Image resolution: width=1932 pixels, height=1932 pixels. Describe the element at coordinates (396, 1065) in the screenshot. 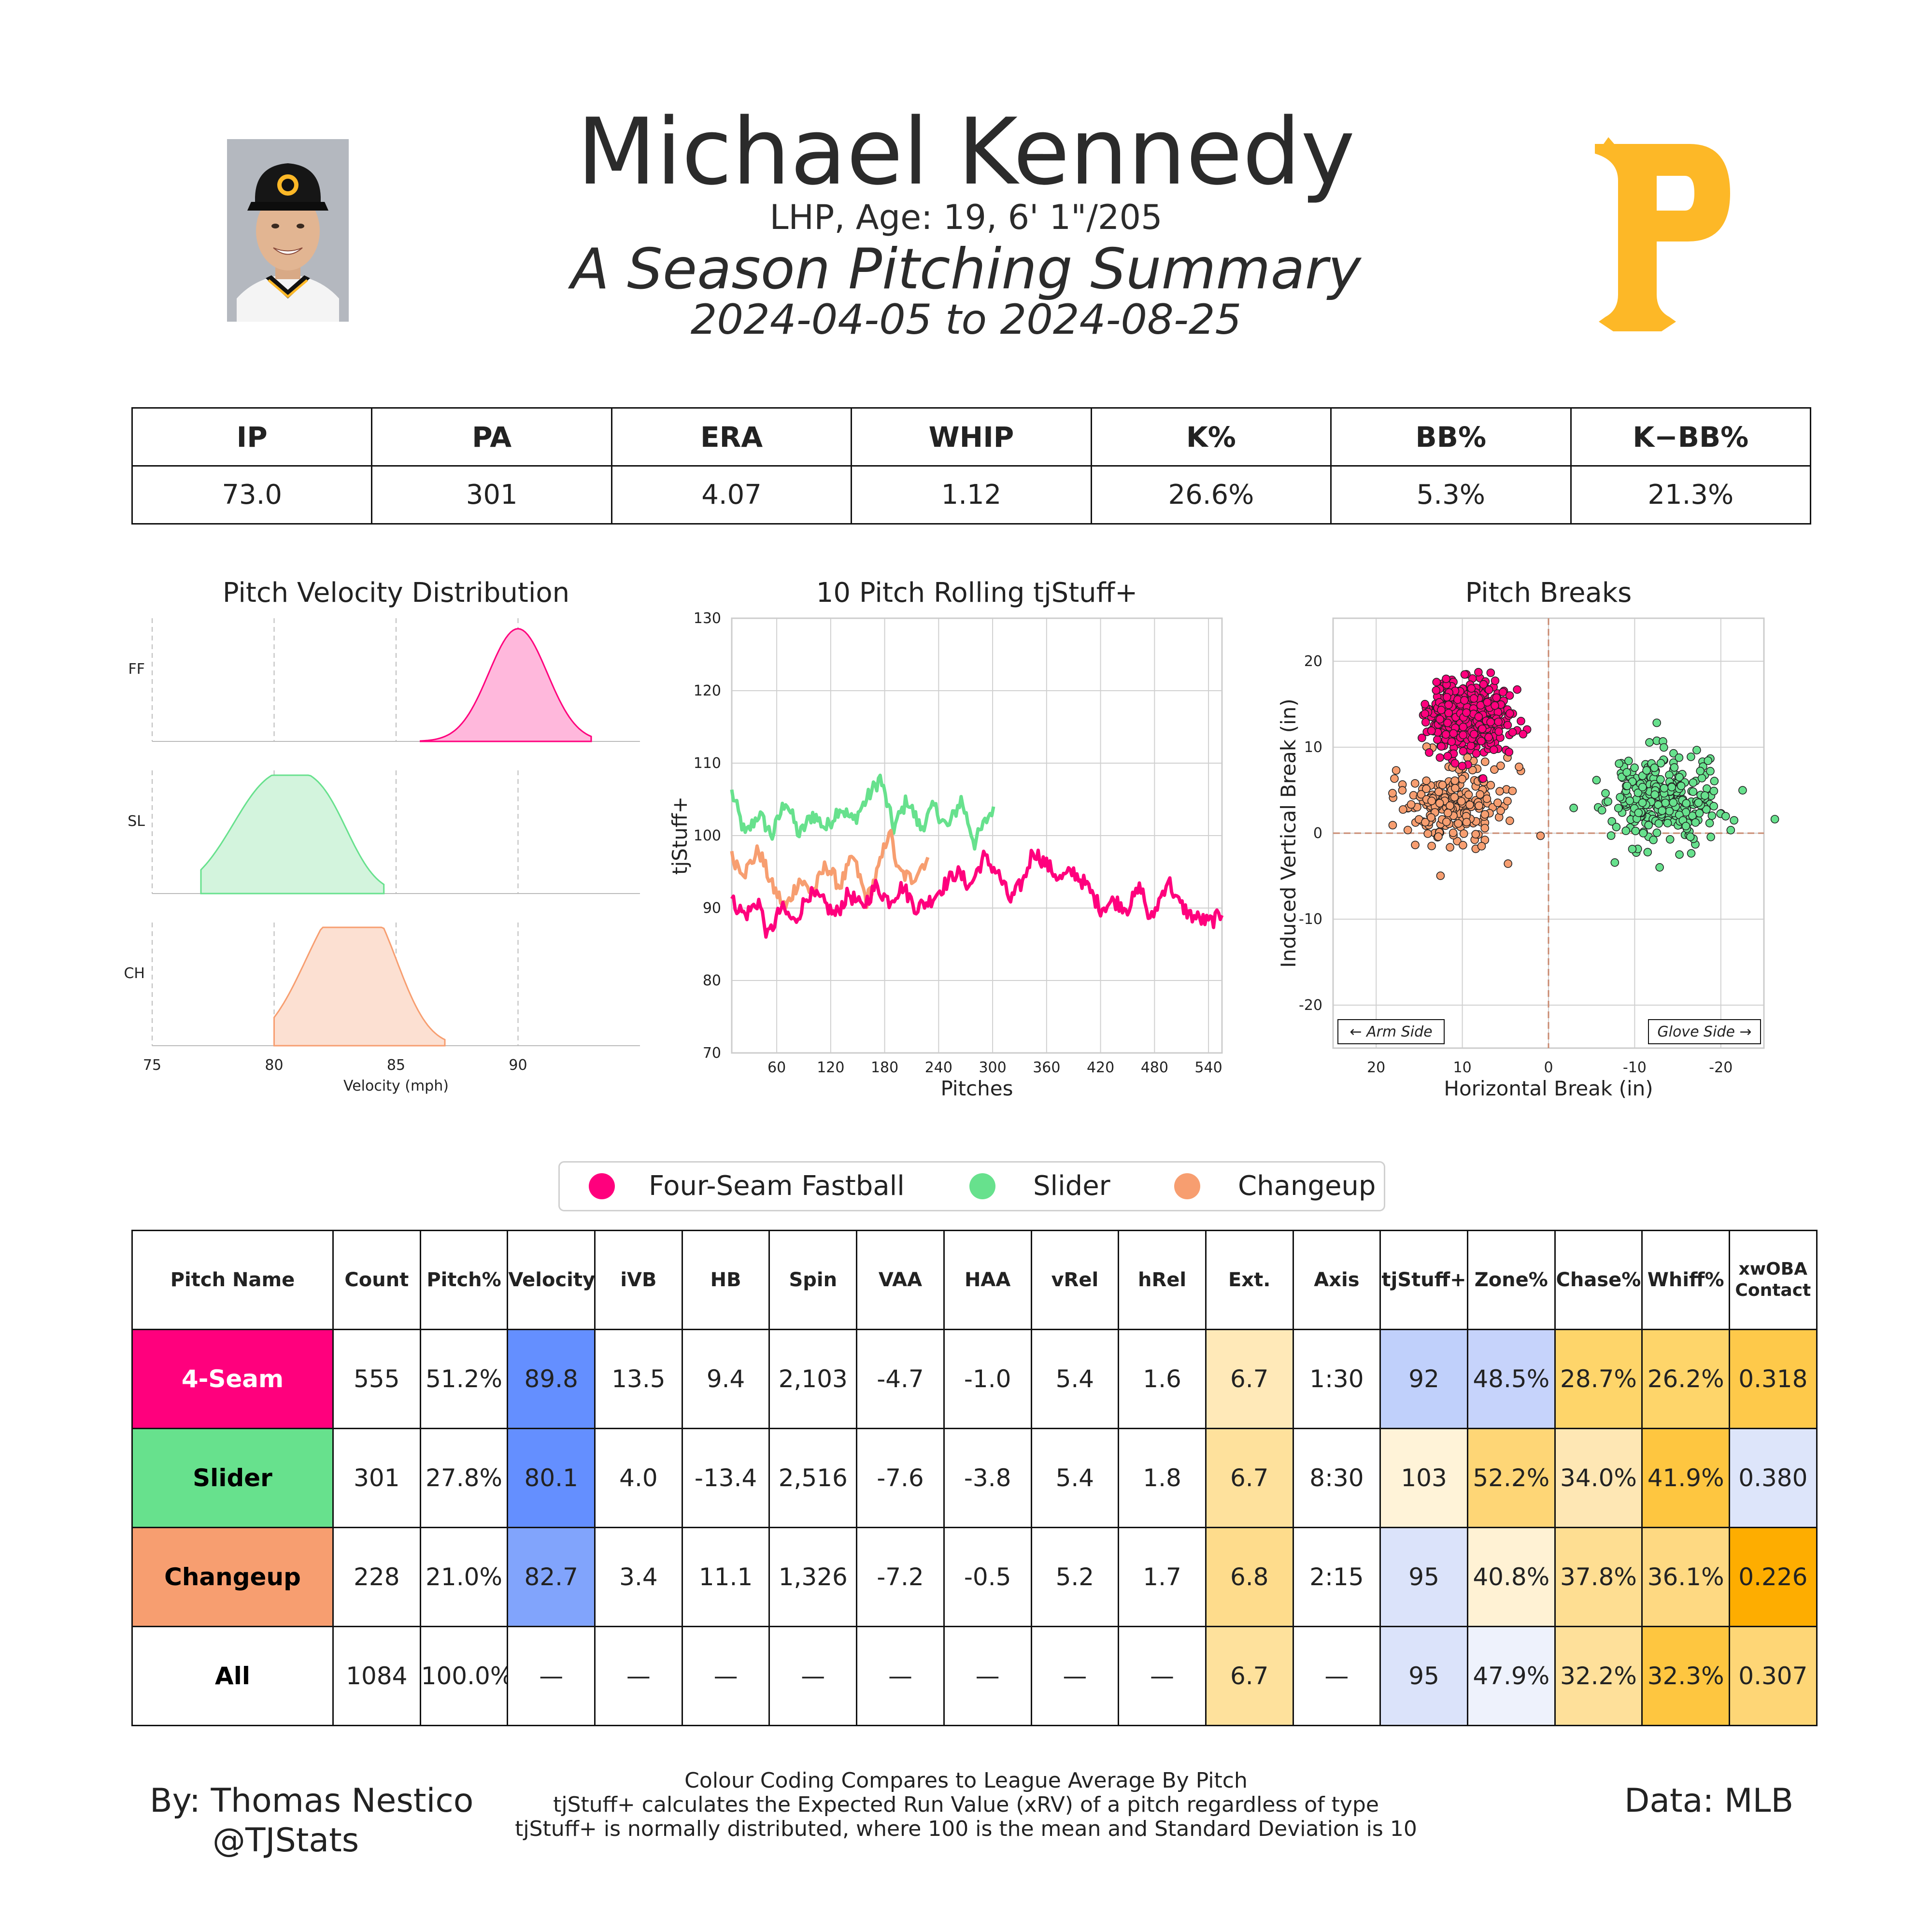

I see `x-tick-label: 85` at that location.